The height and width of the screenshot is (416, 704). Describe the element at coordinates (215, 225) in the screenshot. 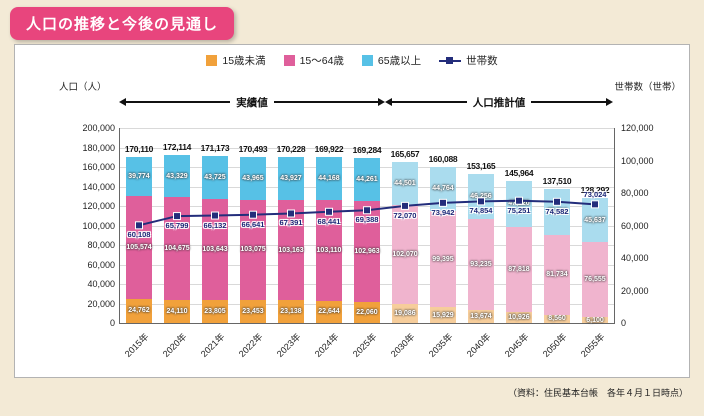

I see `household-value-label: 66,132` at that location.